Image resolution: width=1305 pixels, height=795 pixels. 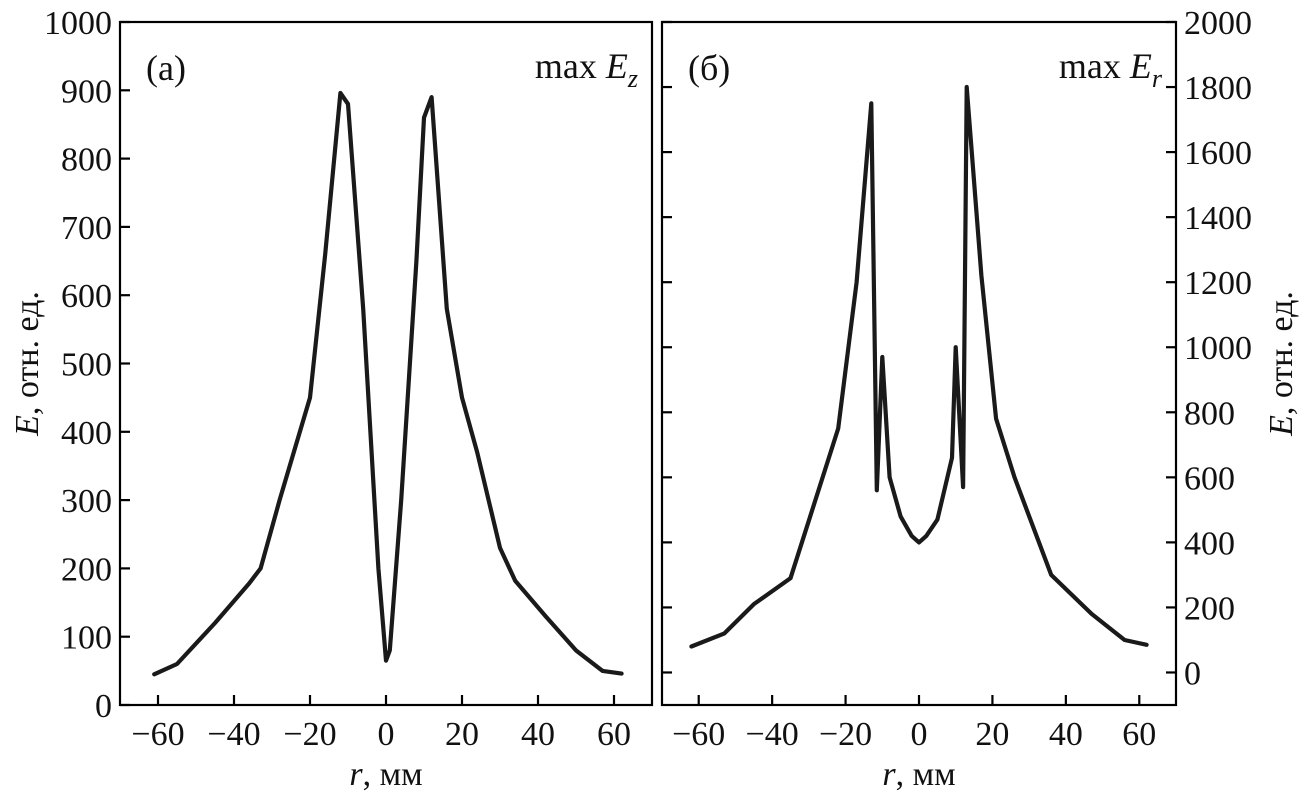 I want to click on y-tick-label: 1200, so click(x=1218, y=283).